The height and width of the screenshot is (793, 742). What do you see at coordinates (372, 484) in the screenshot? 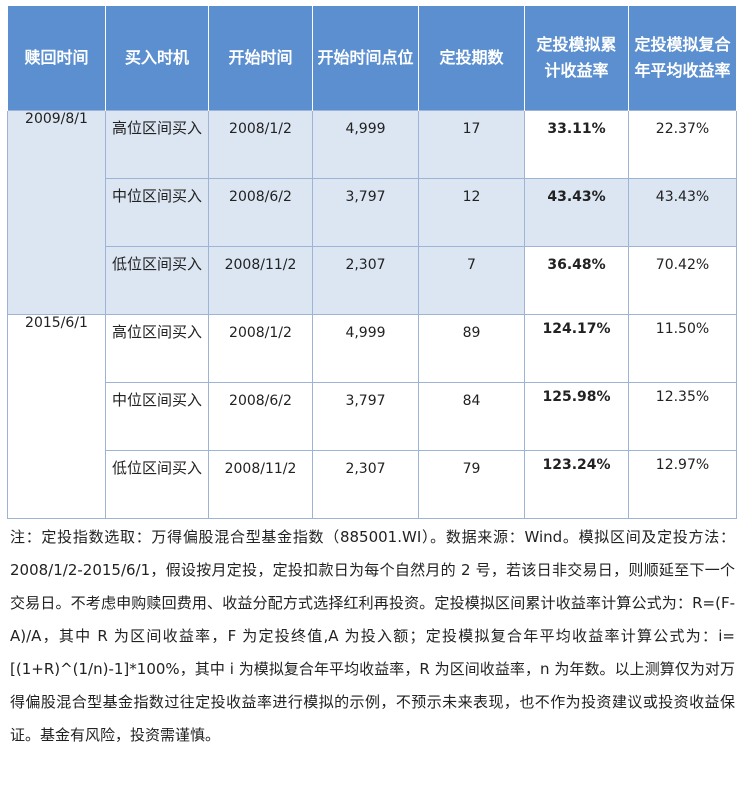
I see `table-row: 低位区间买入 2008/11/2 2,307 79 123.24% 12.97%` at bounding box center [372, 484].